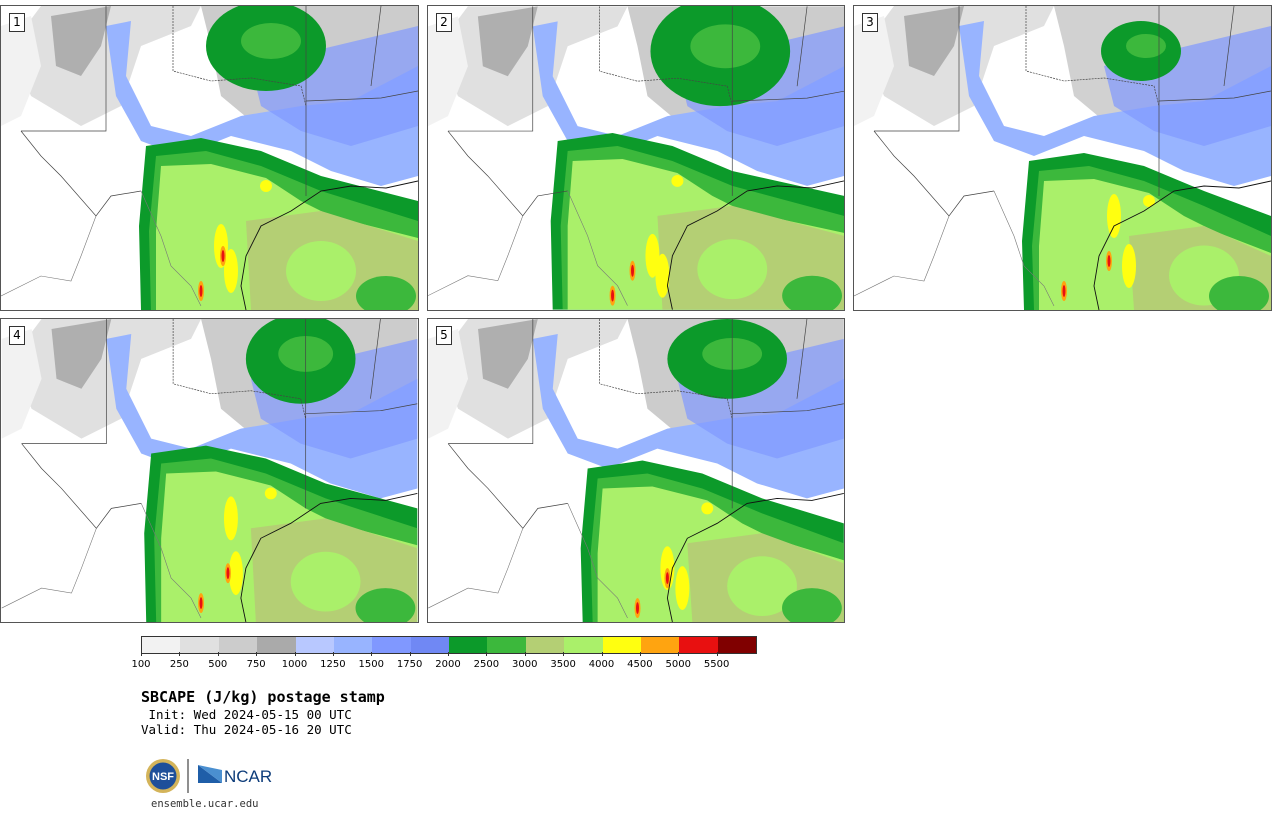 The width and height of the screenshot is (1280, 815). Describe the element at coordinates (486, 664) in the screenshot. I see `colorbar-tick-label: 2500` at that location.